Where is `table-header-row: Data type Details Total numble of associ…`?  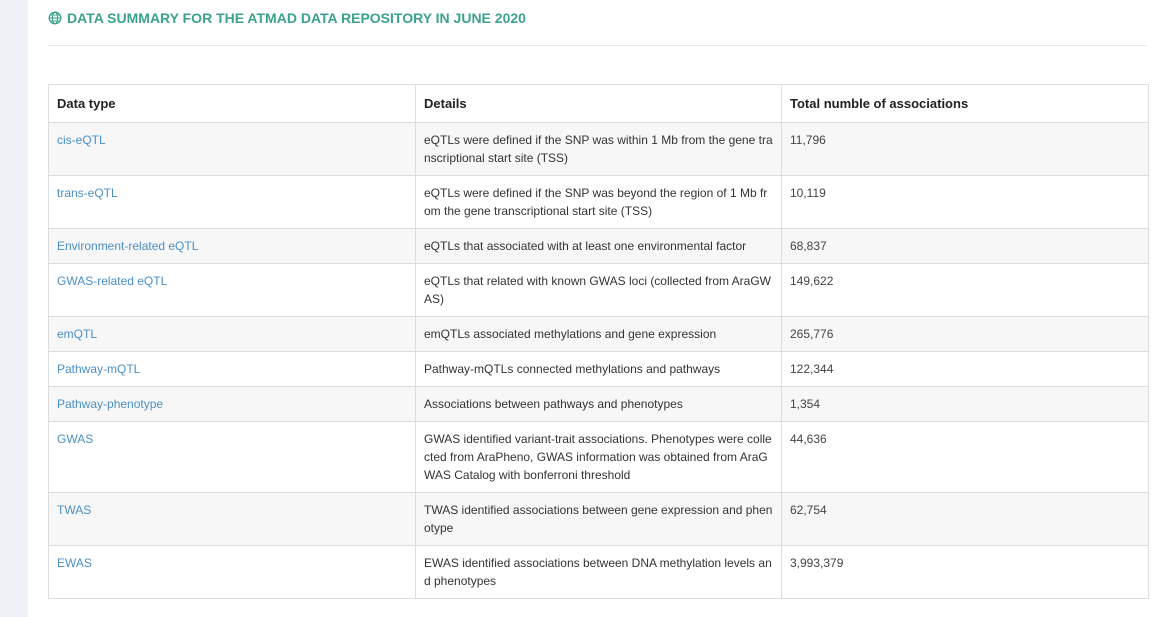
table-header-row: Data type Details Total numble of associ… is located at coordinates (598, 103).